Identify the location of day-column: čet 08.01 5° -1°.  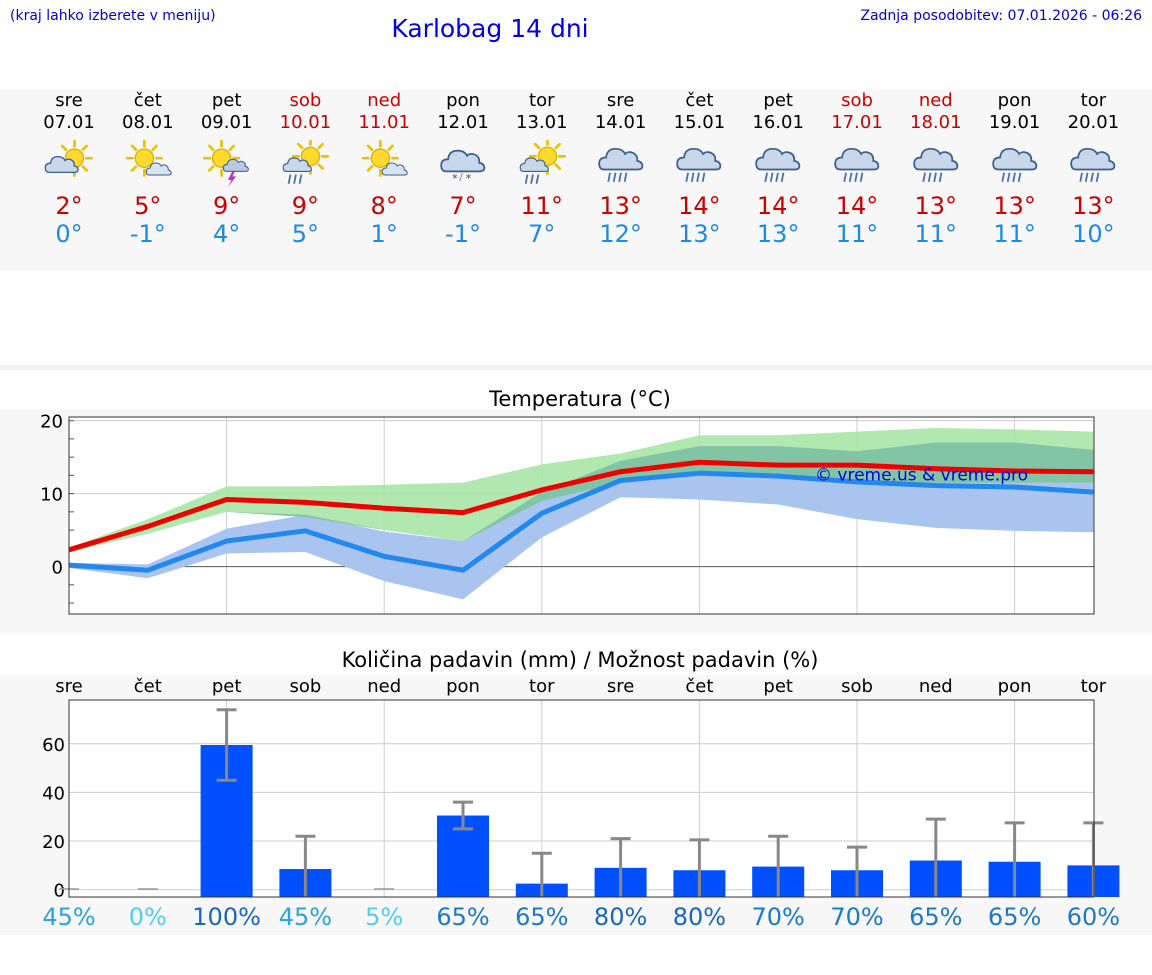
(148, 169).